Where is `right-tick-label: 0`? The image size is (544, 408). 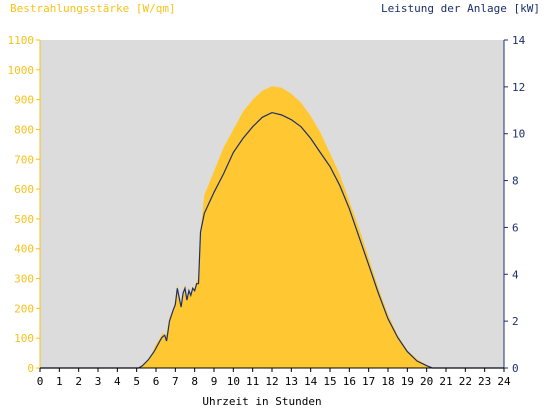
right-tick-label: 0 is located at coordinates (515, 368).